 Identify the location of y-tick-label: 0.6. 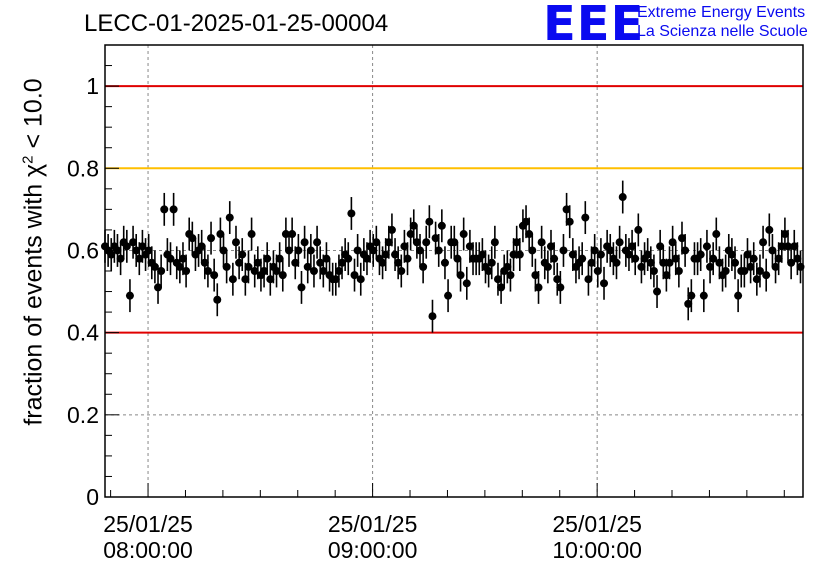
(83, 250).